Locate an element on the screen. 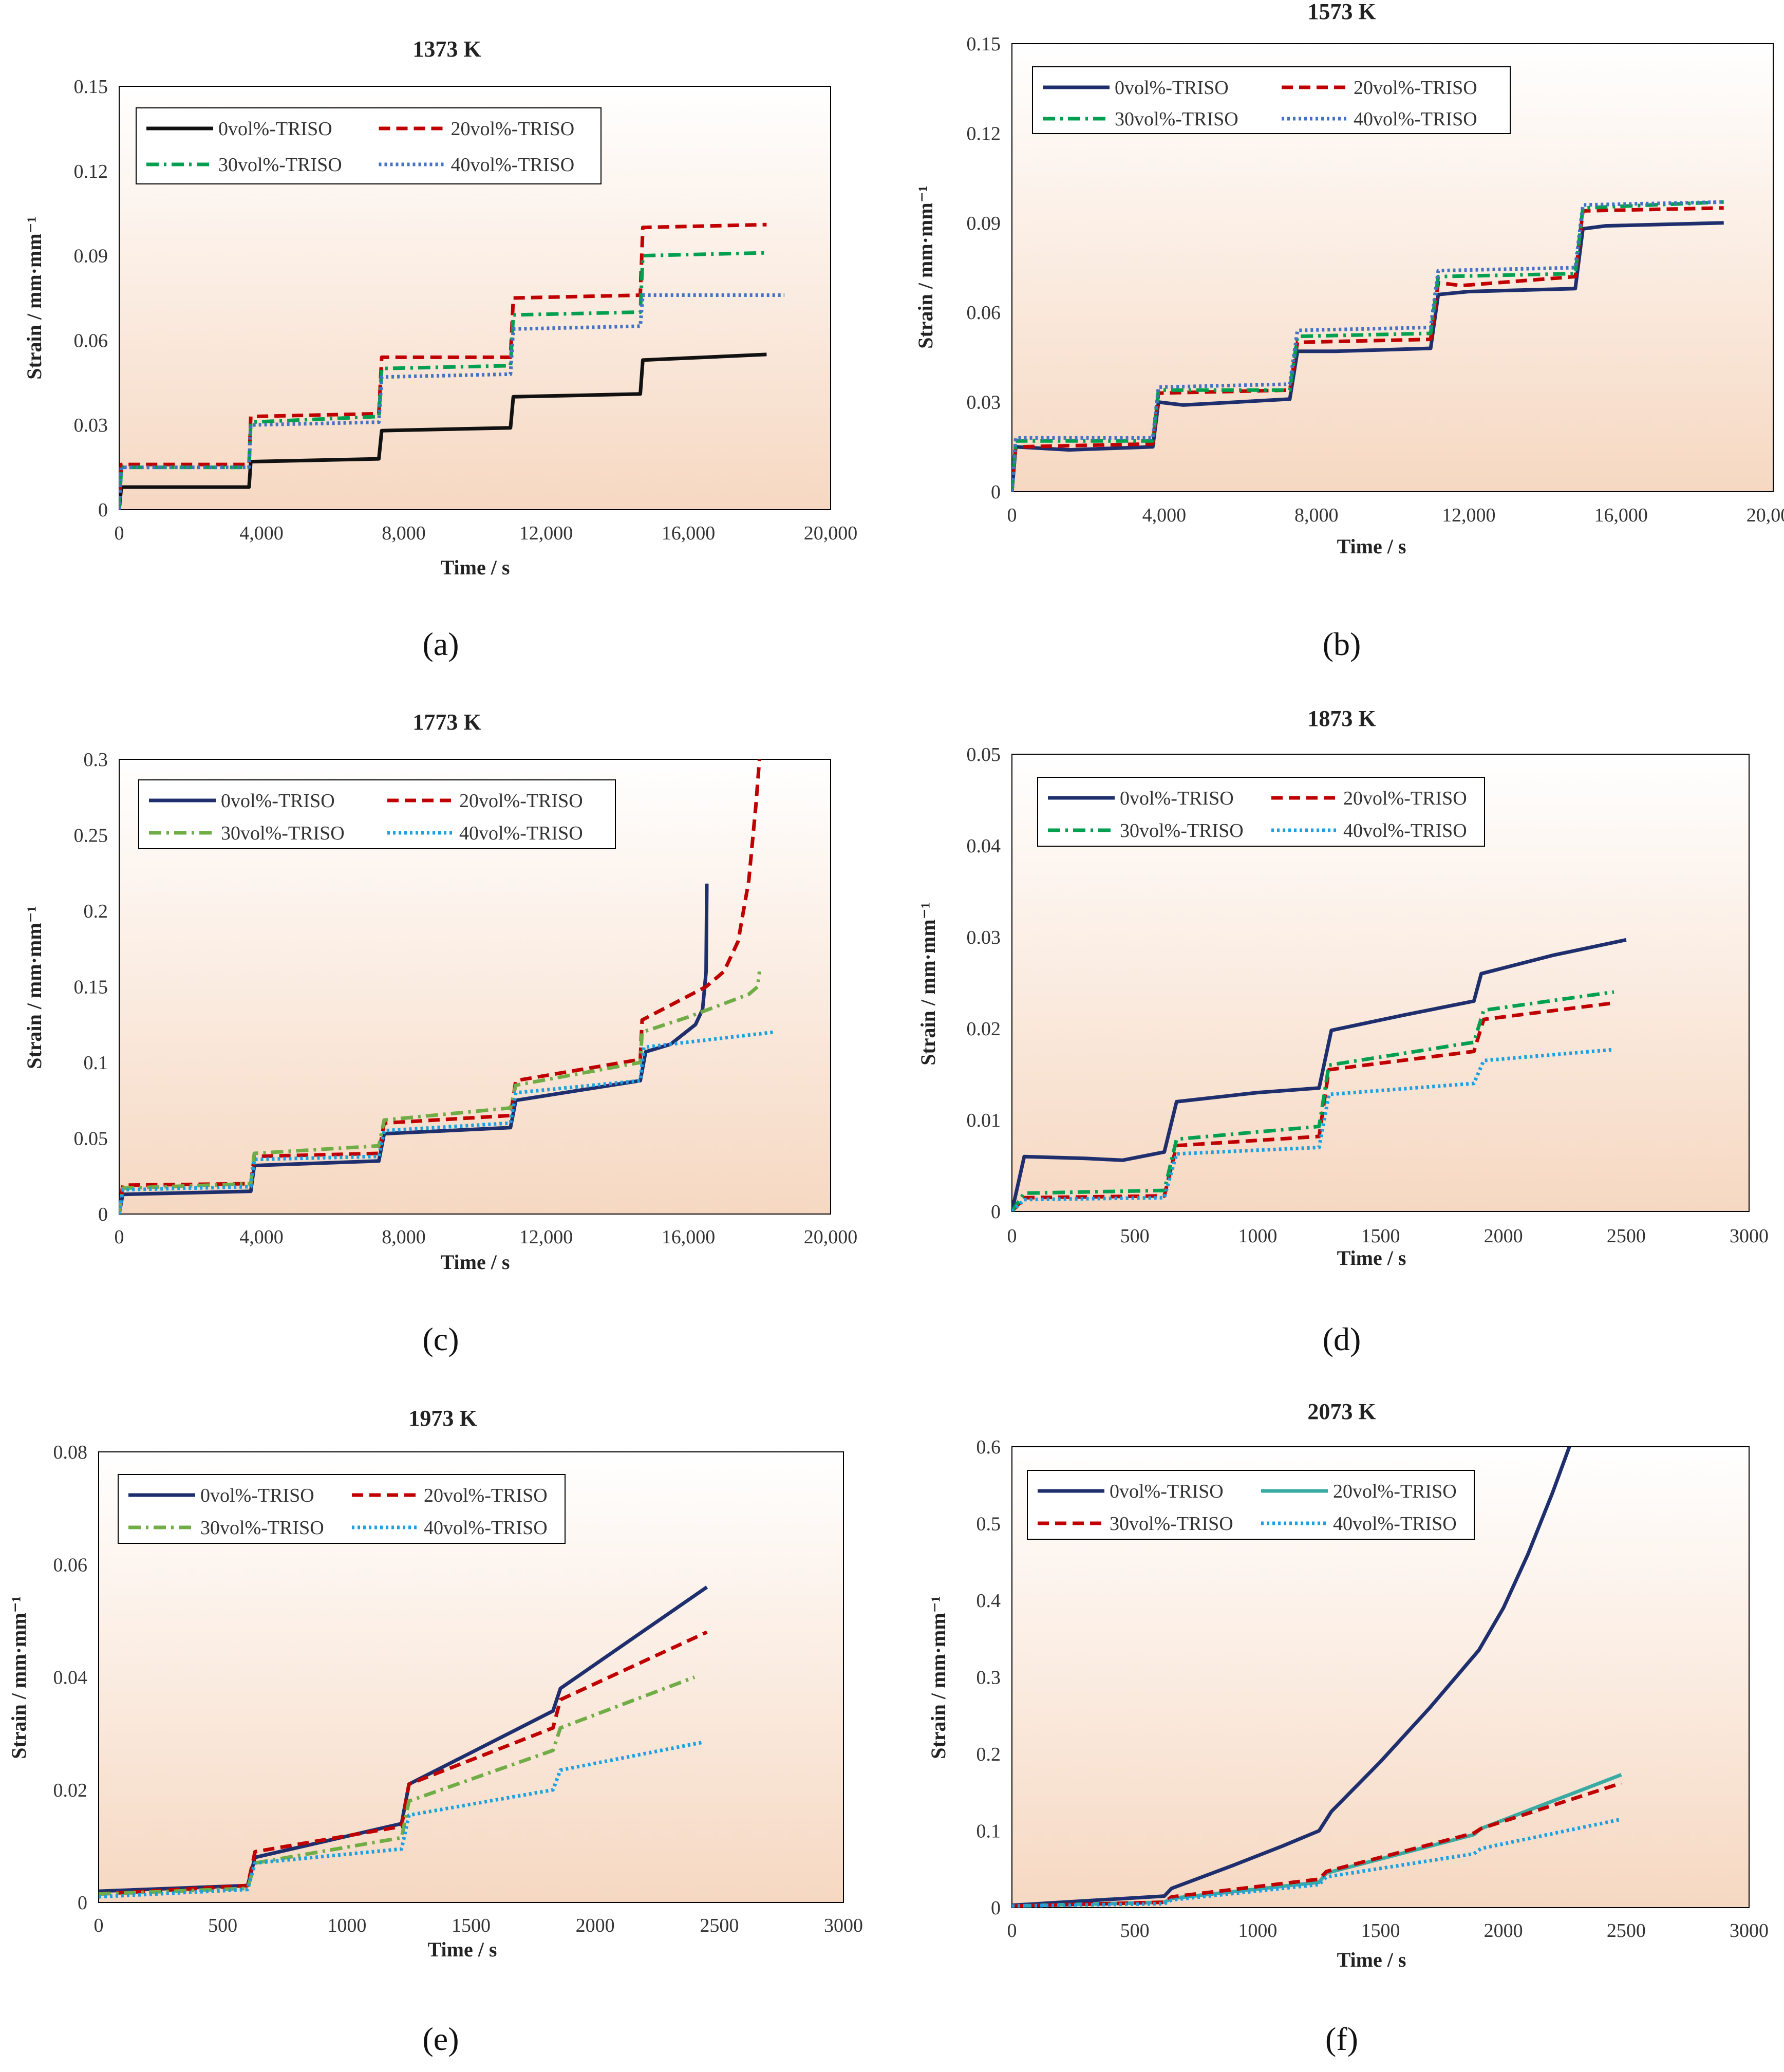  y-tick-label: 0.12 is located at coordinates (91, 171).